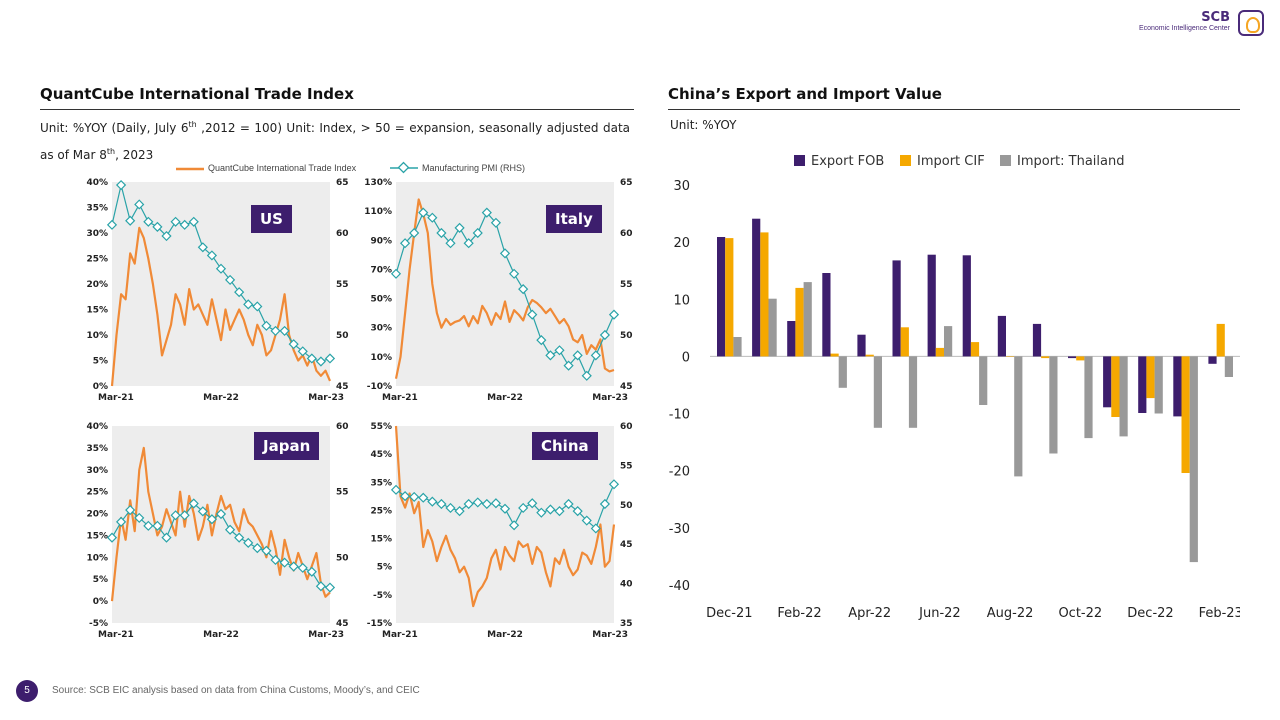 The width and height of the screenshot is (1280, 720). I want to click on china-left-tick-label: 5%, so click(384, 568).